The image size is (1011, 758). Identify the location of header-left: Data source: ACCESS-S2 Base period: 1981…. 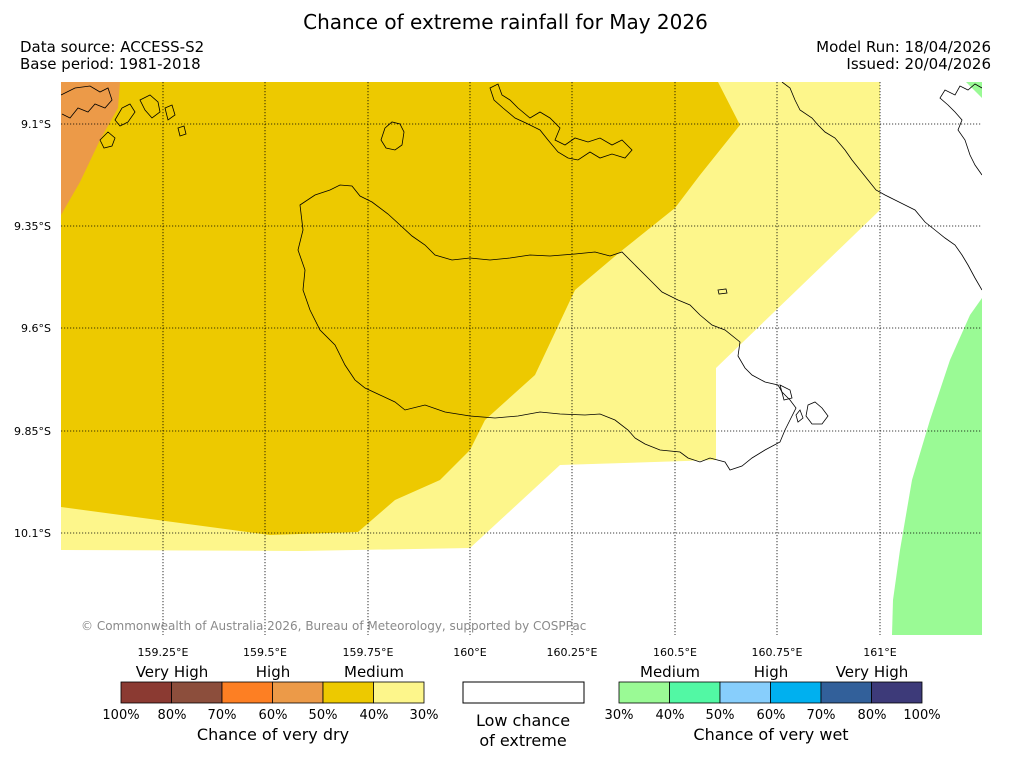
(112, 56).